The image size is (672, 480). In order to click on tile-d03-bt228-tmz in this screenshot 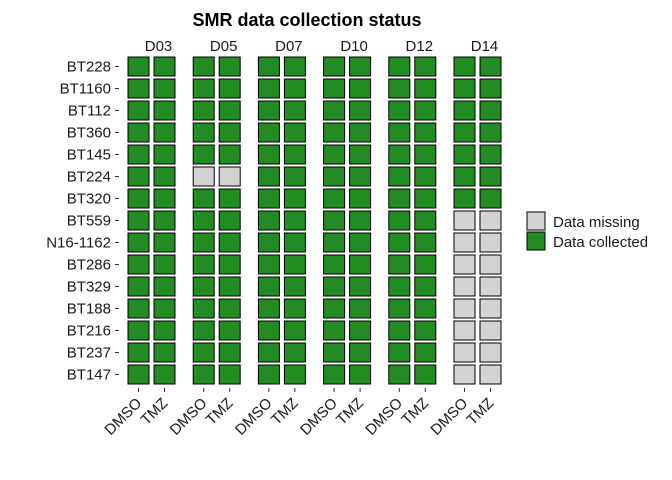, I will do `click(164, 66)`.